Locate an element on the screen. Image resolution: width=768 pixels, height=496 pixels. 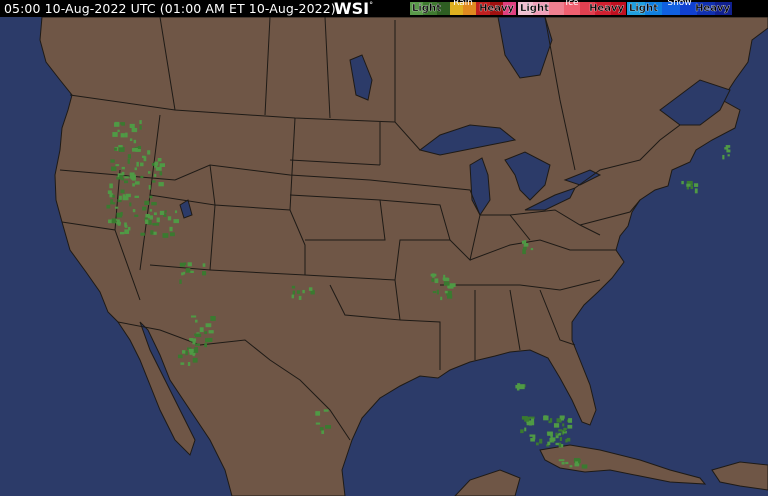
wsi-logo: WSI° is located at coordinates (354, 9).